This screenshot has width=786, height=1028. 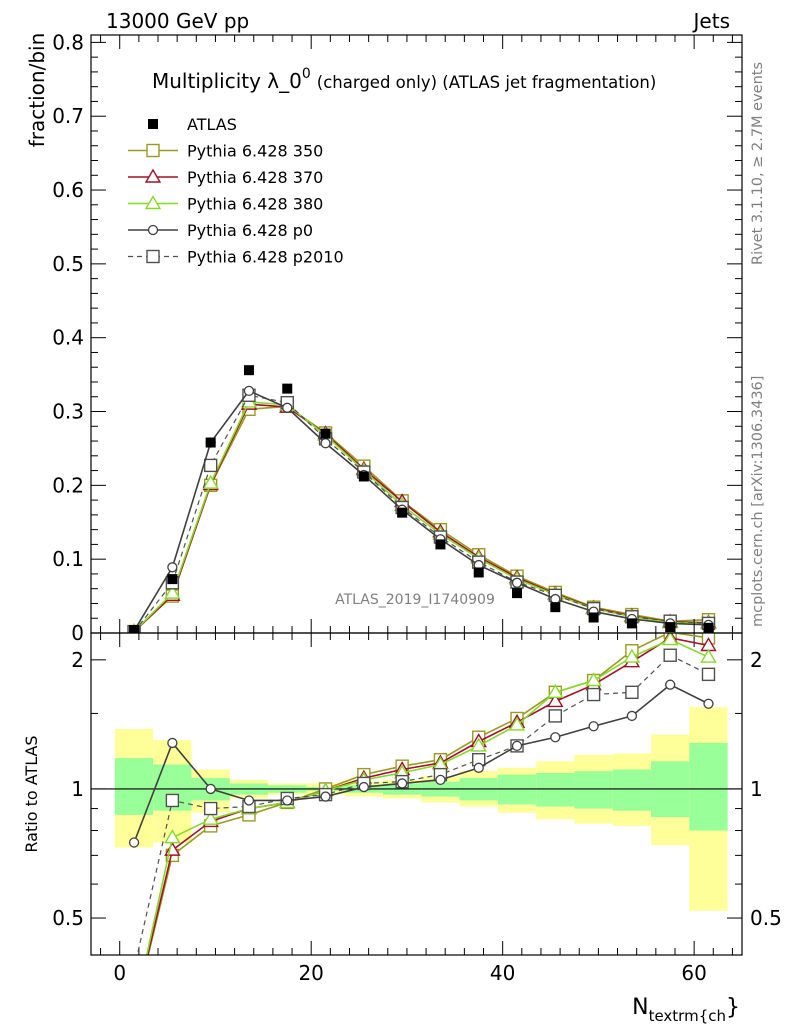 What do you see at coordinates (766, 918) in the screenshot?
I see `ratio-y-tick-label-right: 0.5` at bounding box center [766, 918].